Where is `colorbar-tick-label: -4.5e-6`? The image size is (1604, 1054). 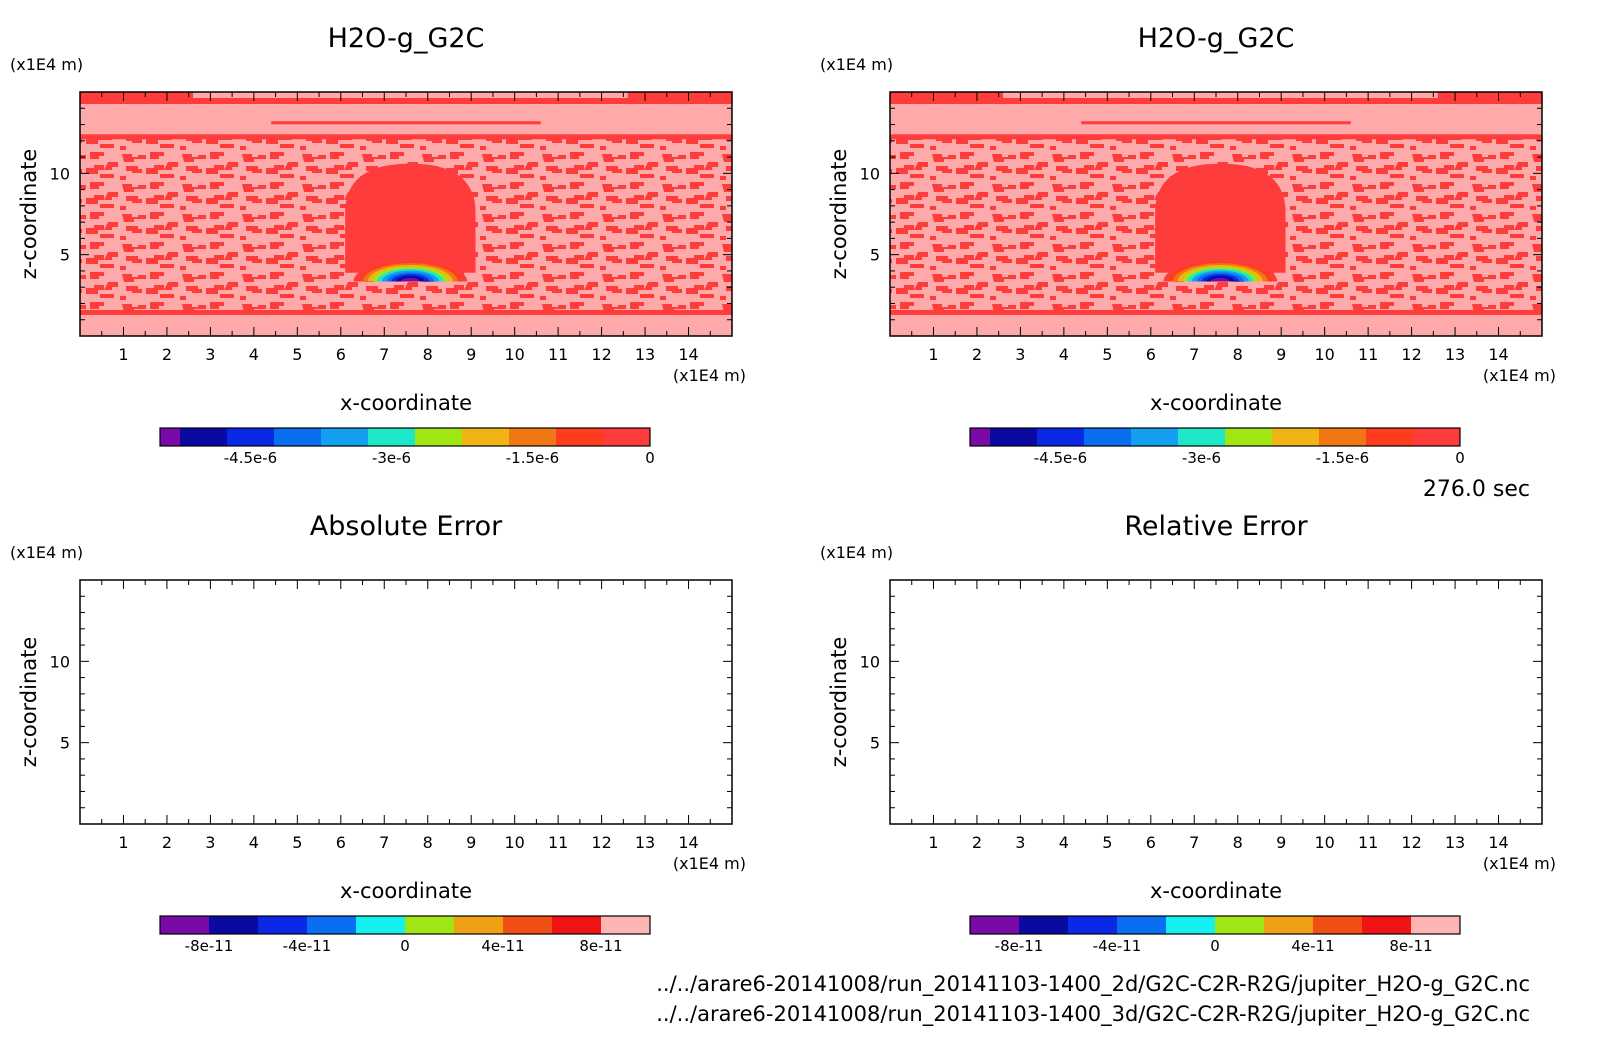
colorbar-tick-label: -4.5e-6 is located at coordinates (1060, 458).